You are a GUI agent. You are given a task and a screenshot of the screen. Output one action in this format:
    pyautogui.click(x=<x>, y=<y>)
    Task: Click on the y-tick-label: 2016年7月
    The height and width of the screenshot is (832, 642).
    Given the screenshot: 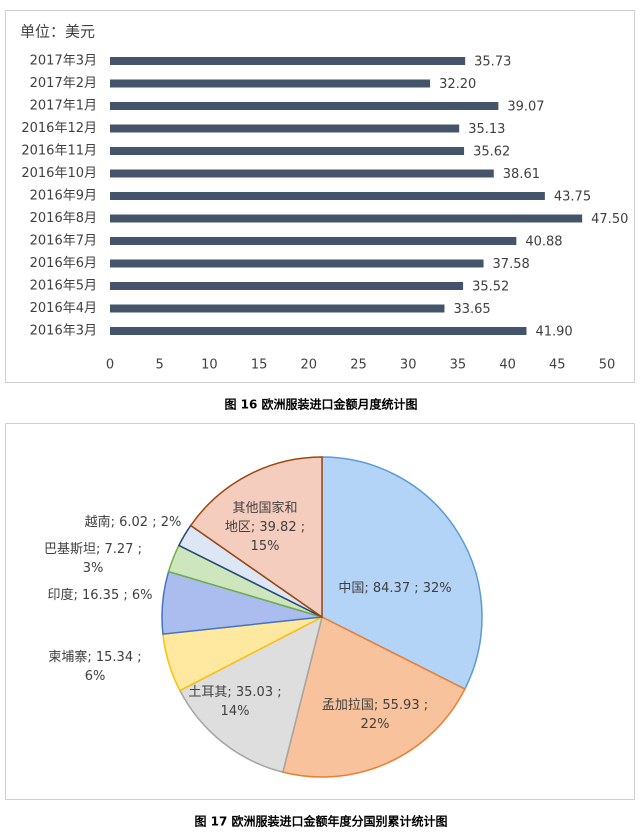 What is the action you would take?
    pyautogui.click(x=63, y=241)
    